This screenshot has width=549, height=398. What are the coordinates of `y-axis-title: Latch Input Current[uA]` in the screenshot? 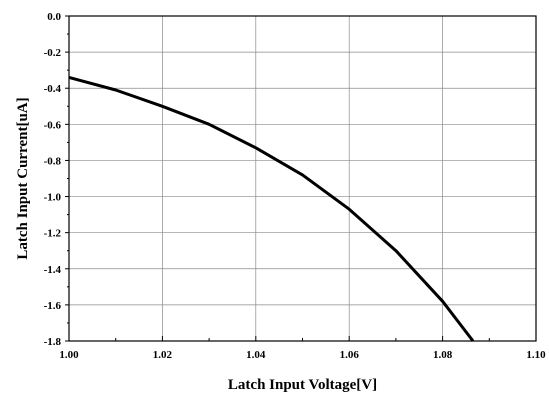 It's located at (23, 178).